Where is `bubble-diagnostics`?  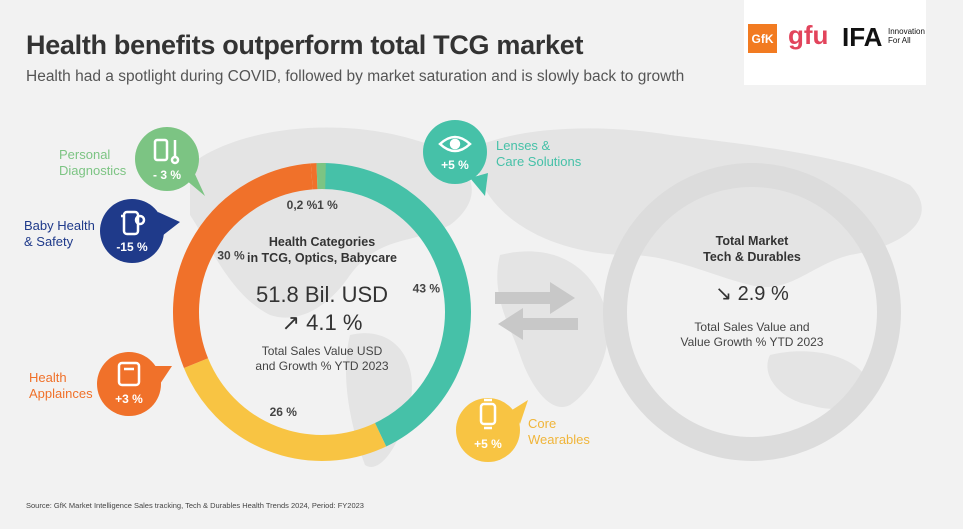
bubble-diagnostics is located at coordinates (170, 161).